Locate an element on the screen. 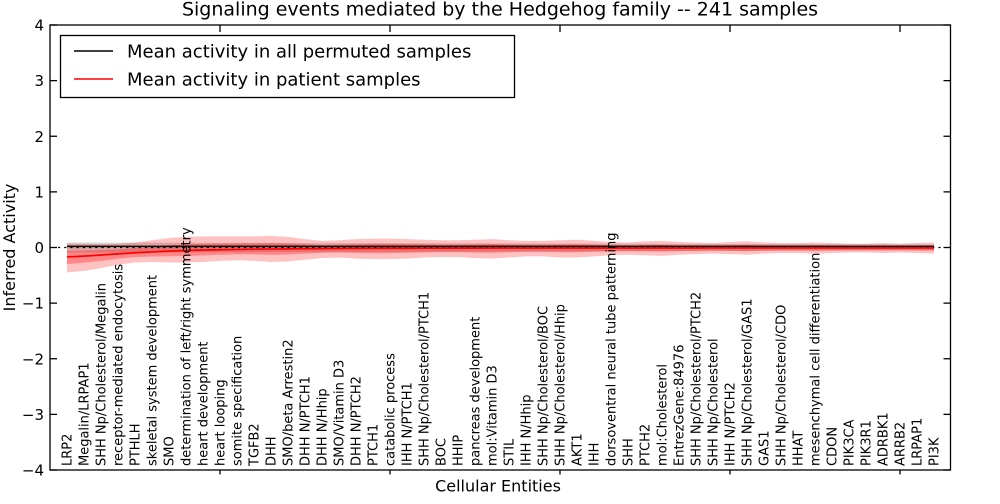 The width and height of the screenshot is (1000, 504). x-tick-label: Megalin/LRPAP1 is located at coordinates (85, 414).